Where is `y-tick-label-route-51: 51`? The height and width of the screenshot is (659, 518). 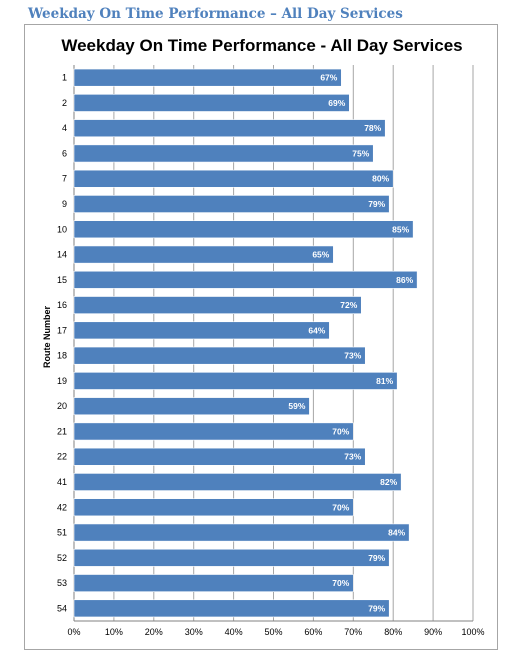 y-tick-label-route-51: 51 is located at coordinates (62, 533).